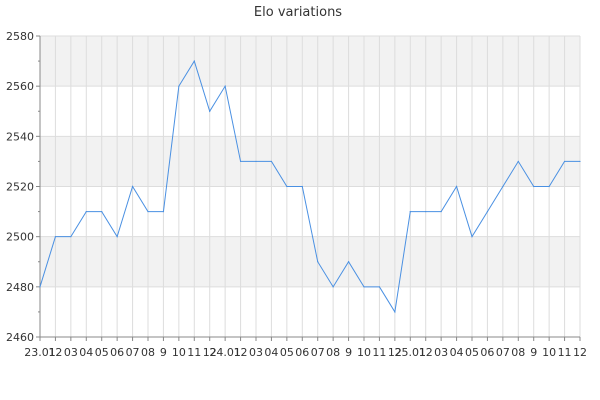 This screenshot has width=600, height=400. I want to click on y-tick-labels: 2460 2480 2500 2520 2540 2560 2580, so click(20, 187).